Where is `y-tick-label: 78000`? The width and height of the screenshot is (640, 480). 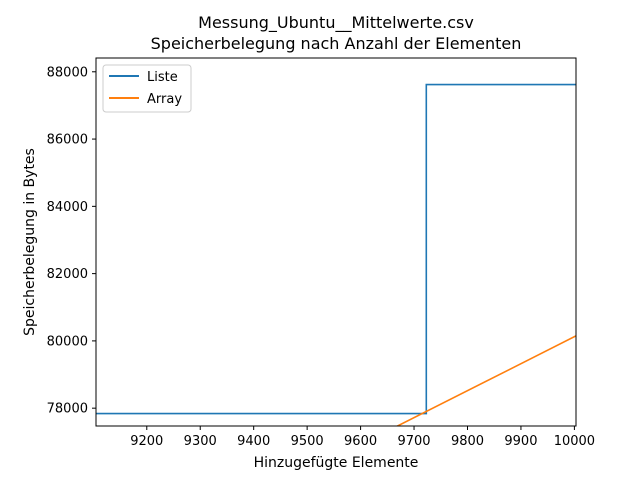 y-tick-label: 78000 is located at coordinates (67, 409).